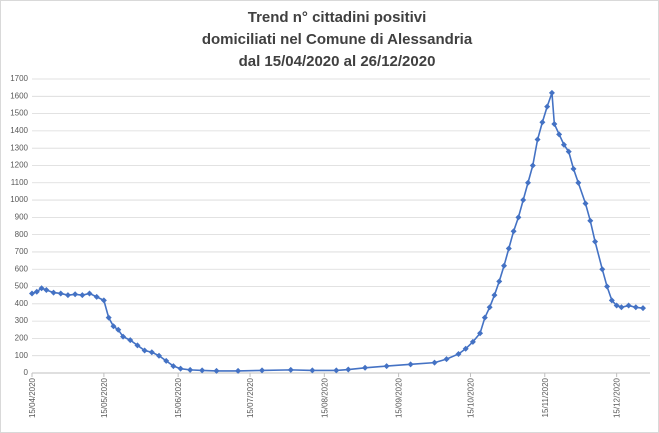  What do you see at coordinates (22, 216) in the screenshot?
I see `y-tick-label: 900` at bounding box center [22, 216].